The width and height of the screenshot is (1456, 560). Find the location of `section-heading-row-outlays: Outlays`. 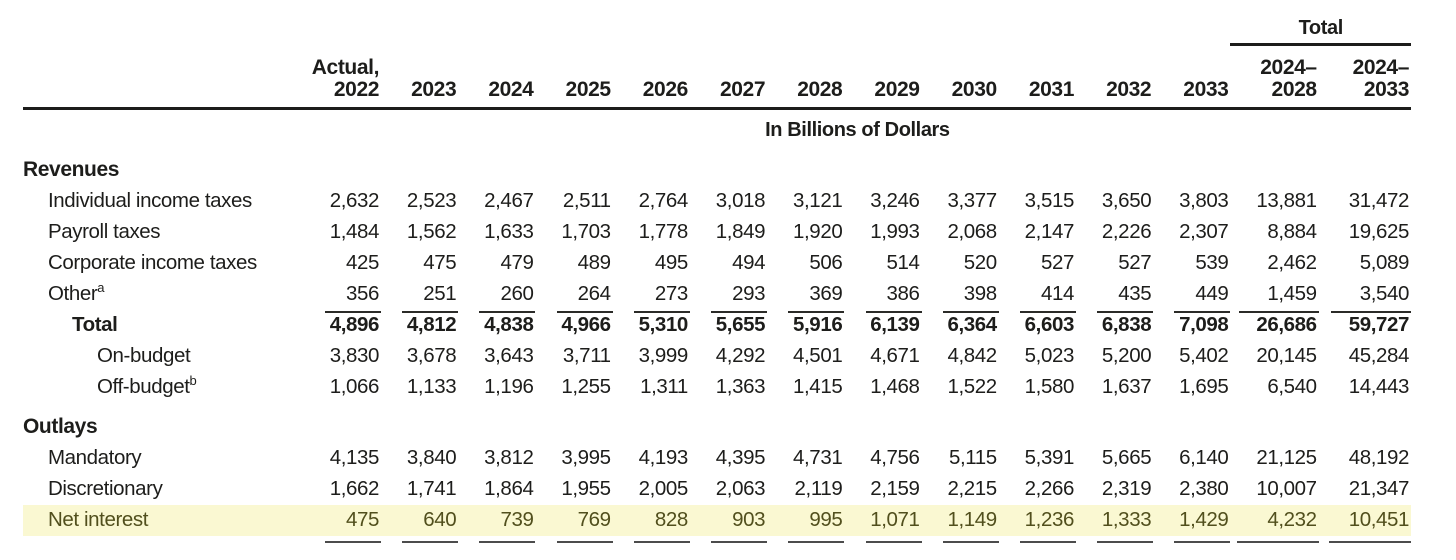

section-heading-row-outlays: Outlays is located at coordinates (717, 423).